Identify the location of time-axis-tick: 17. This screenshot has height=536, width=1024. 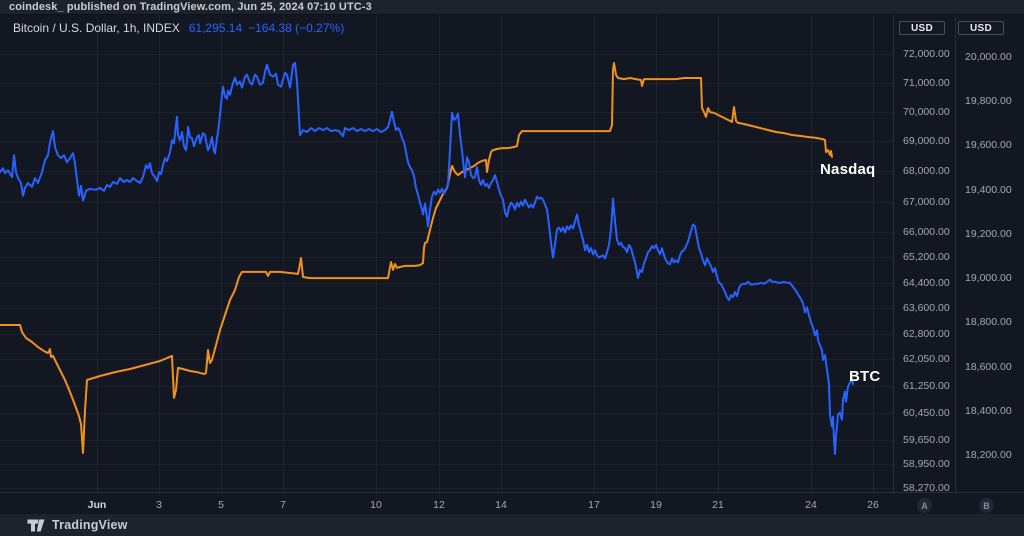
(594, 505).